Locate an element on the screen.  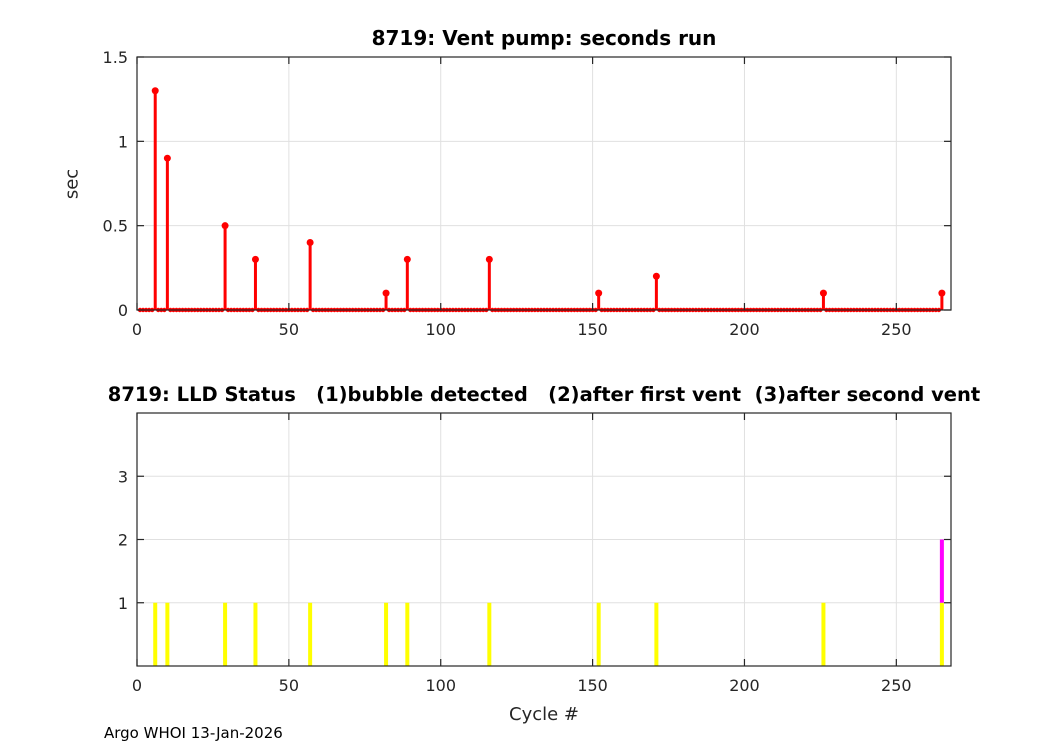
y-tick-label: 0 is located at coordinates (123, 310).